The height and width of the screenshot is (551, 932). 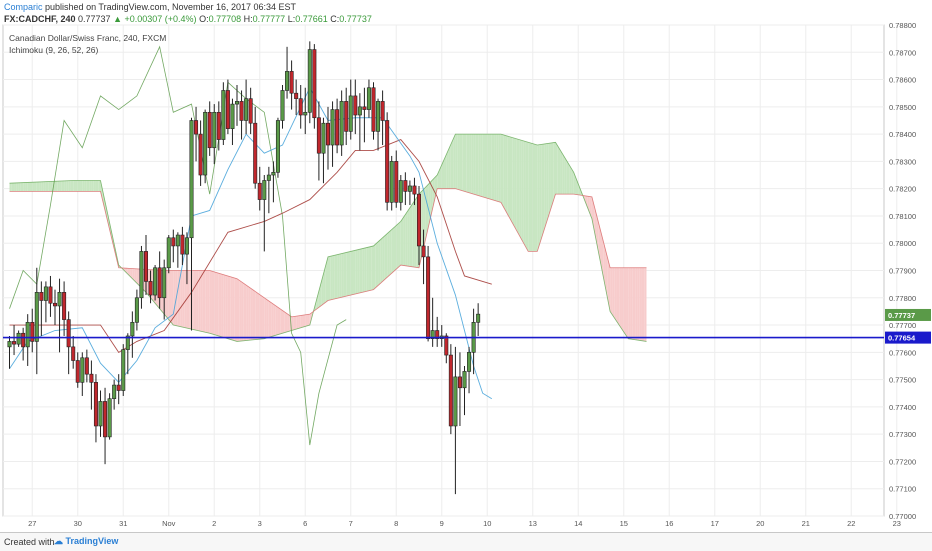 What do you see at coordinates (86, 541) in the screenshot?
I see `tradingview-logo: ☁ TradingView` at bounding box center [86, 541].